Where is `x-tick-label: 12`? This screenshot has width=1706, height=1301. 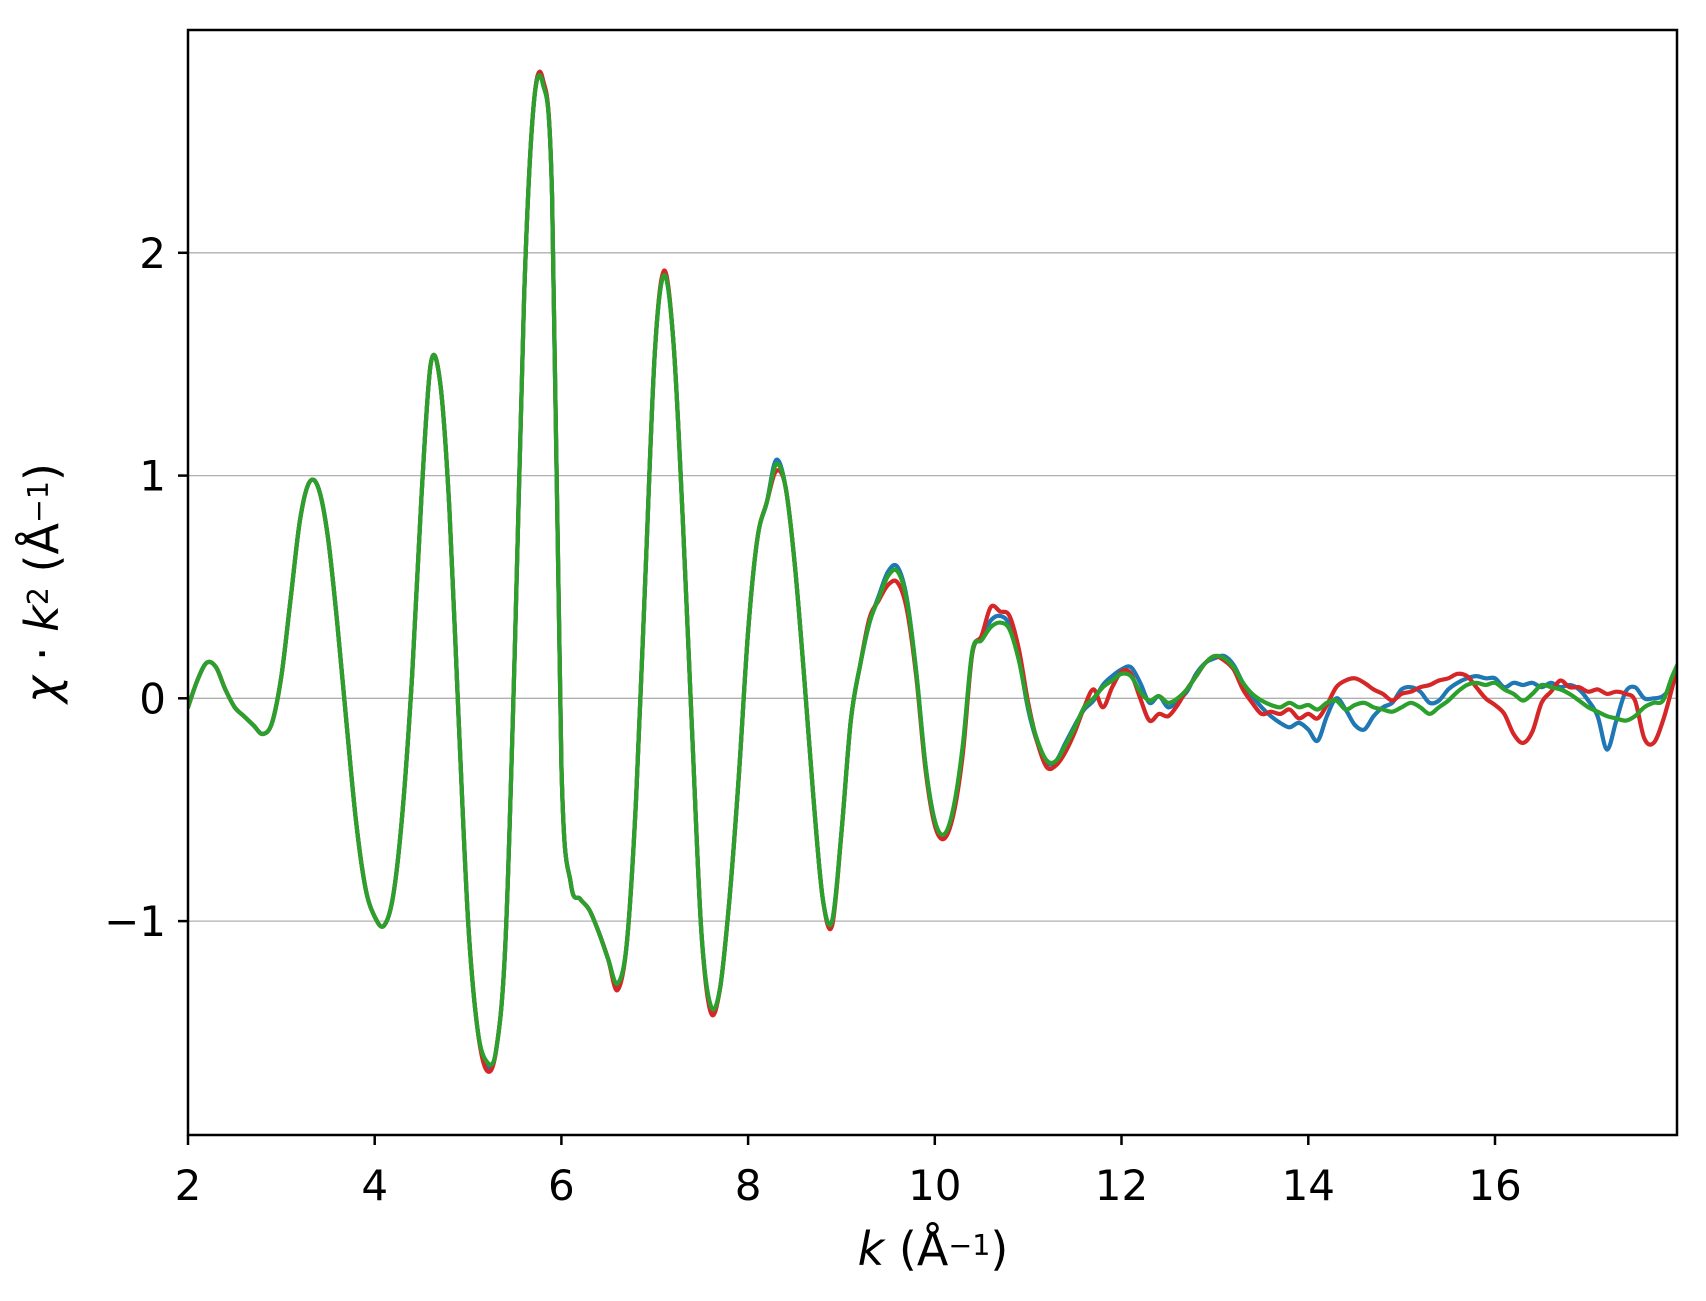 x-tick-label: 12 is located at coordinates (1121, 1185).